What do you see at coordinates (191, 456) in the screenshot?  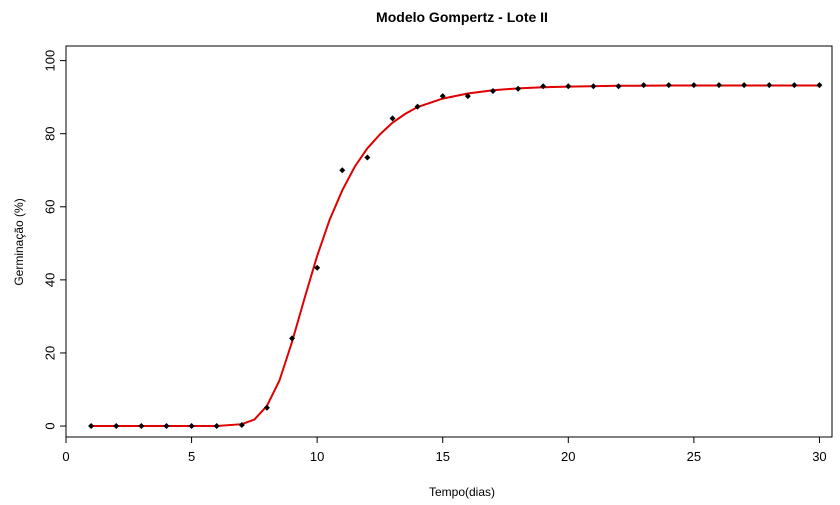 I see `x-tick-label: 5` at bounding box center [191, 456].